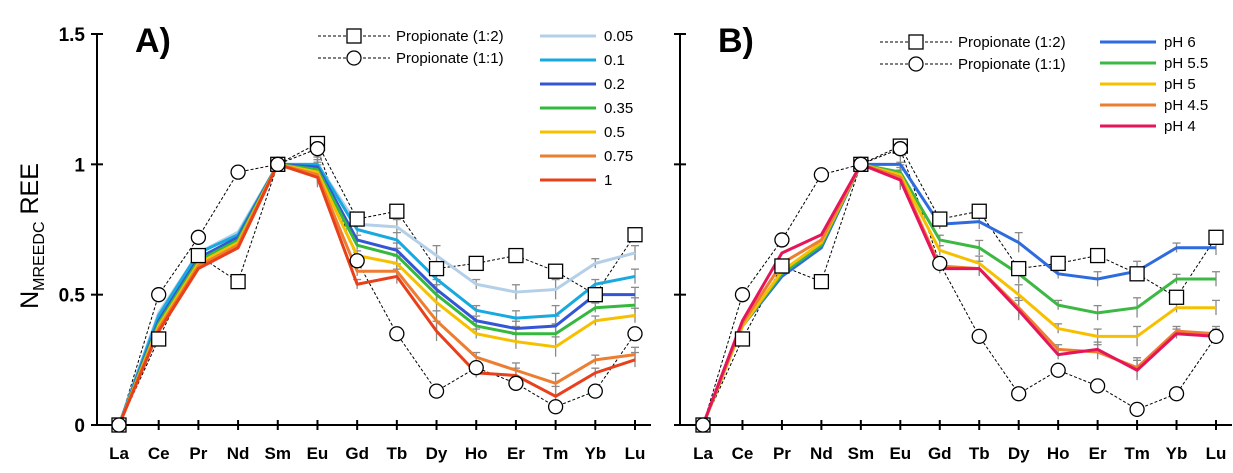 This screenshot has width=1233, height=473. Describe the element at coordinates (72, 35) in the screenshot. I see `y-tick-label: 1.5` at that location.